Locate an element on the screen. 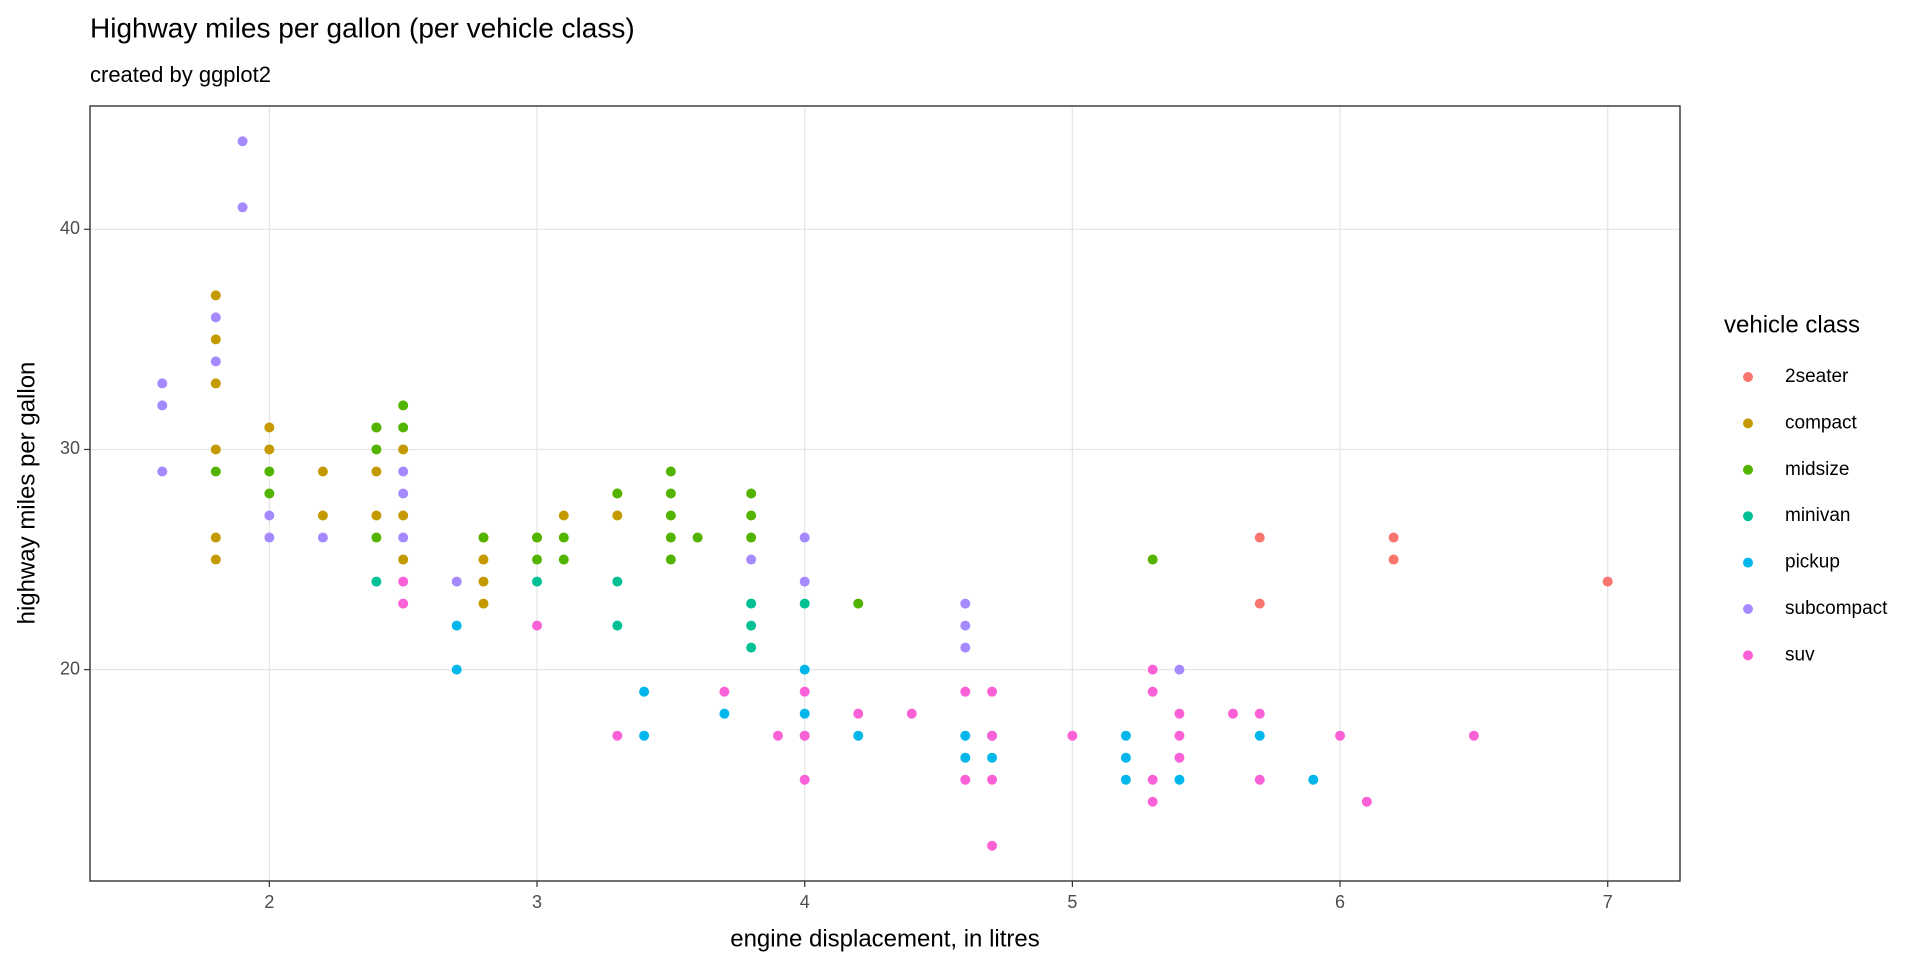 The image size is (1920, 960). x-tick-label: 5 is located at coordinates (1072, 902).